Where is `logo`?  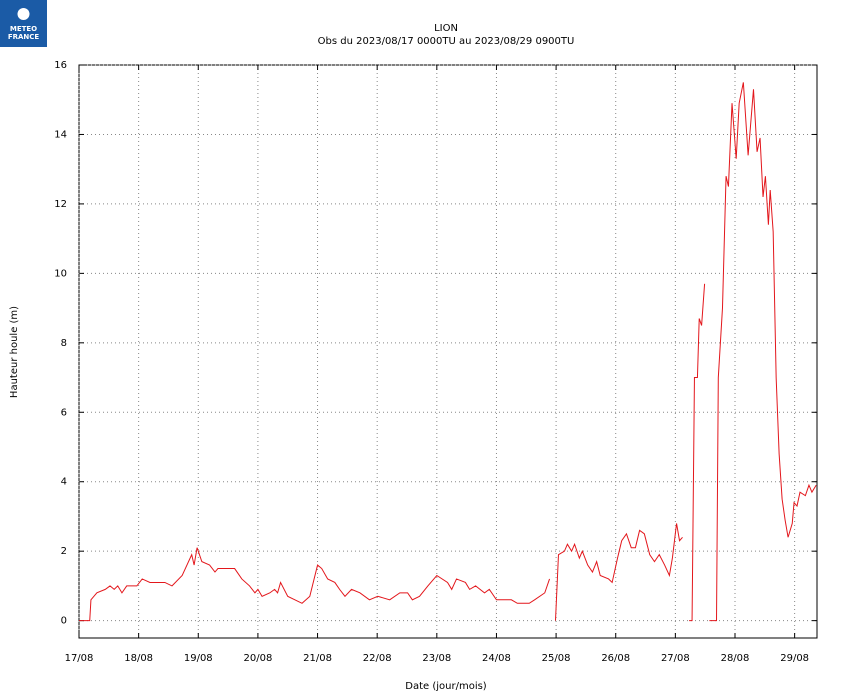 logo is located at coordinates (23, 23).